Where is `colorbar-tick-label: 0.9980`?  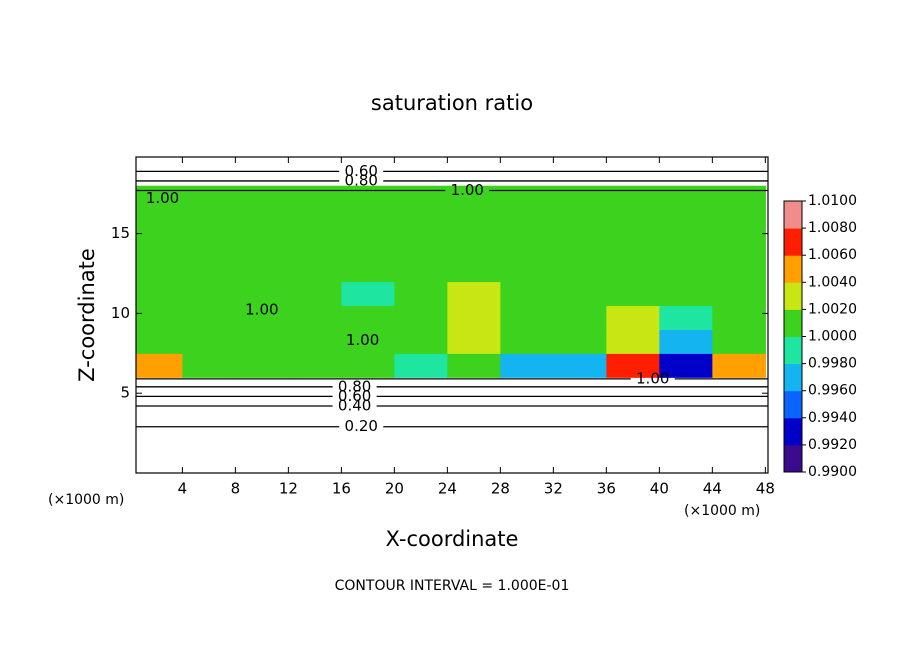
colorbar-tick-label: 0.9980 is located at coordinates (832, 364).